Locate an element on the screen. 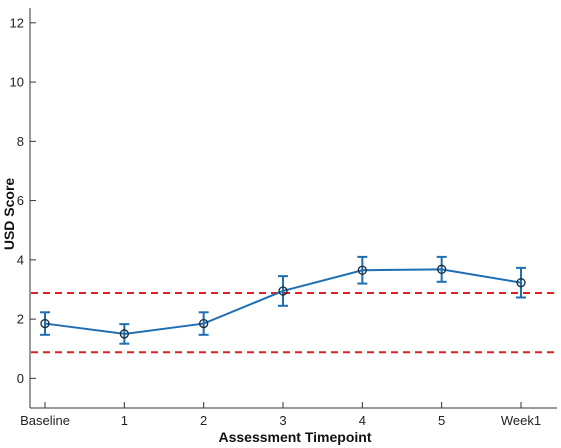 The width and height of the screenshot is (561, 448). y-tick-label-2: 2 is located at coordinates (20, 319).